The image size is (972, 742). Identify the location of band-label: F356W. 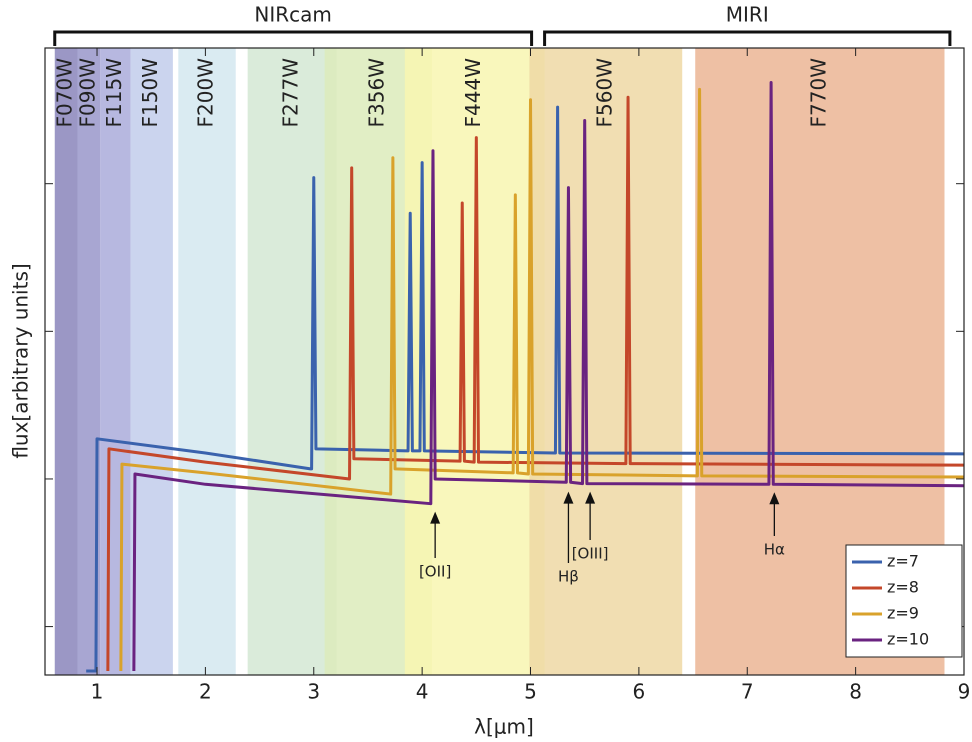
(377, 93).